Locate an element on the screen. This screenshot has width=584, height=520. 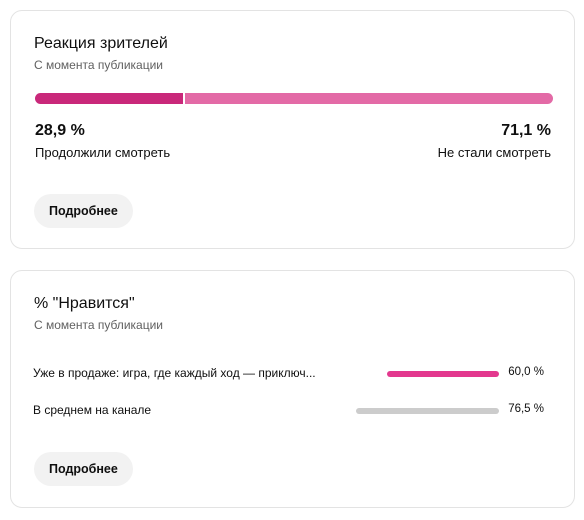
continued-watching-value: 28,9 % is located at coordinates (60, 130).